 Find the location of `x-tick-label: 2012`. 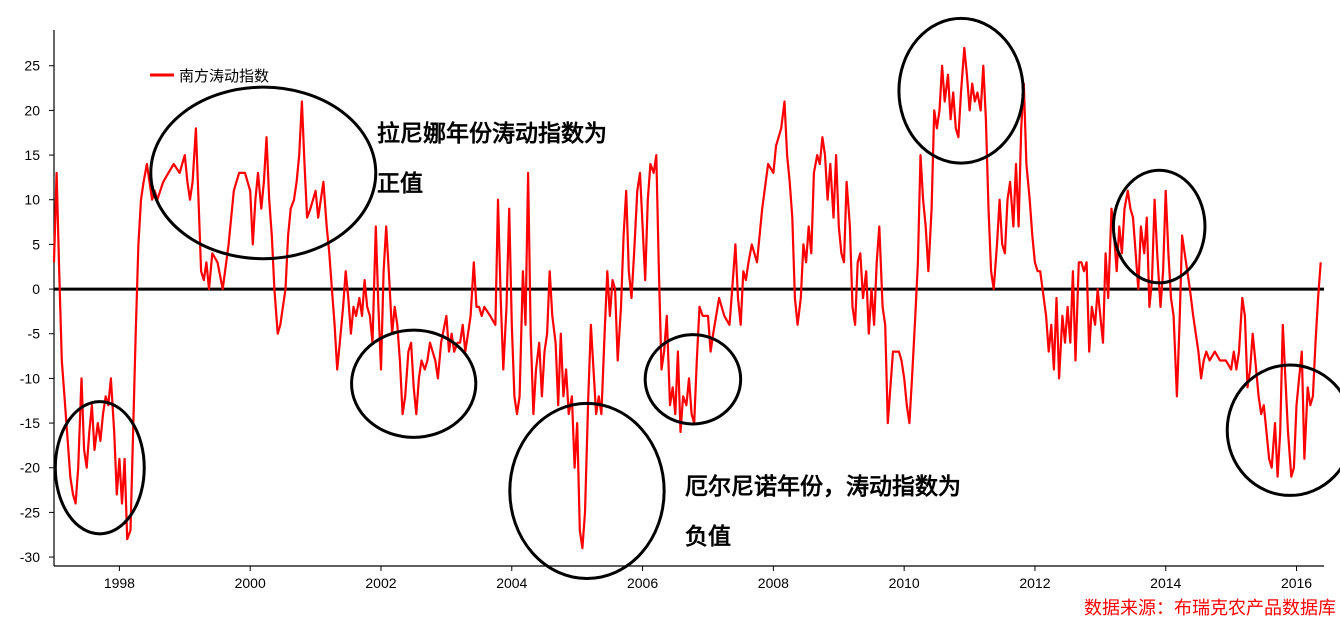

x-tick-label: 2012 is located at coordinates (1034, 583).